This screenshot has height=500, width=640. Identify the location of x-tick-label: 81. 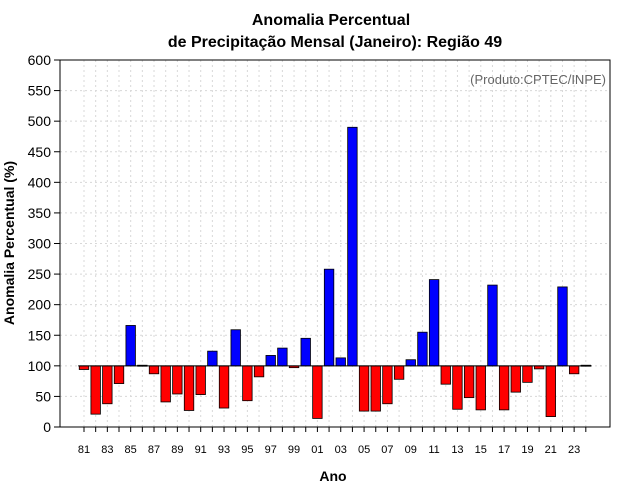
(84, 450).